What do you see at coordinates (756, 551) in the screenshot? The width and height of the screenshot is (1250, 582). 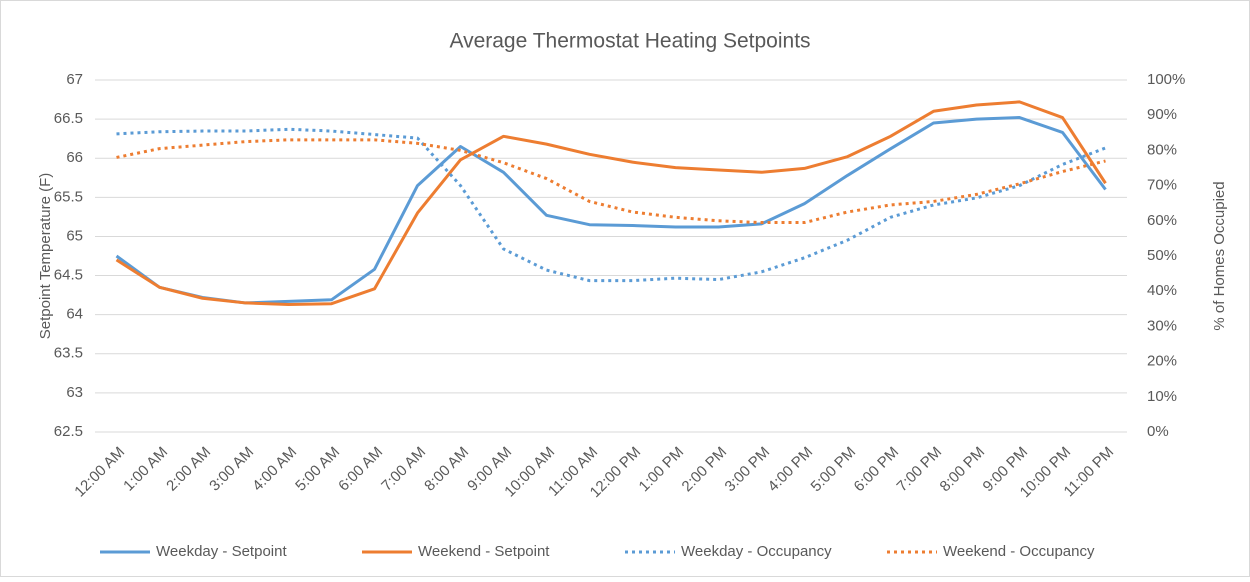 I see `legend-label: Weekday - Occupancy` at bounding box center [756, 551].